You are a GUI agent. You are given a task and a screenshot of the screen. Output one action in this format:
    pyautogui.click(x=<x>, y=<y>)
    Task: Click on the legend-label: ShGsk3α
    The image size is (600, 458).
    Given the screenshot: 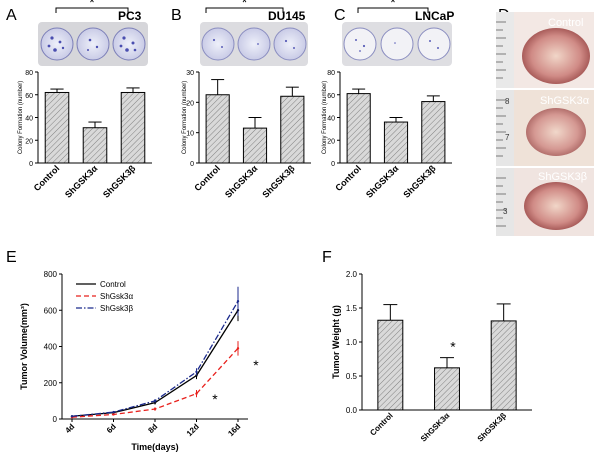 What is the action you would take?
    pyautogui.click(x=116, y=296)
    